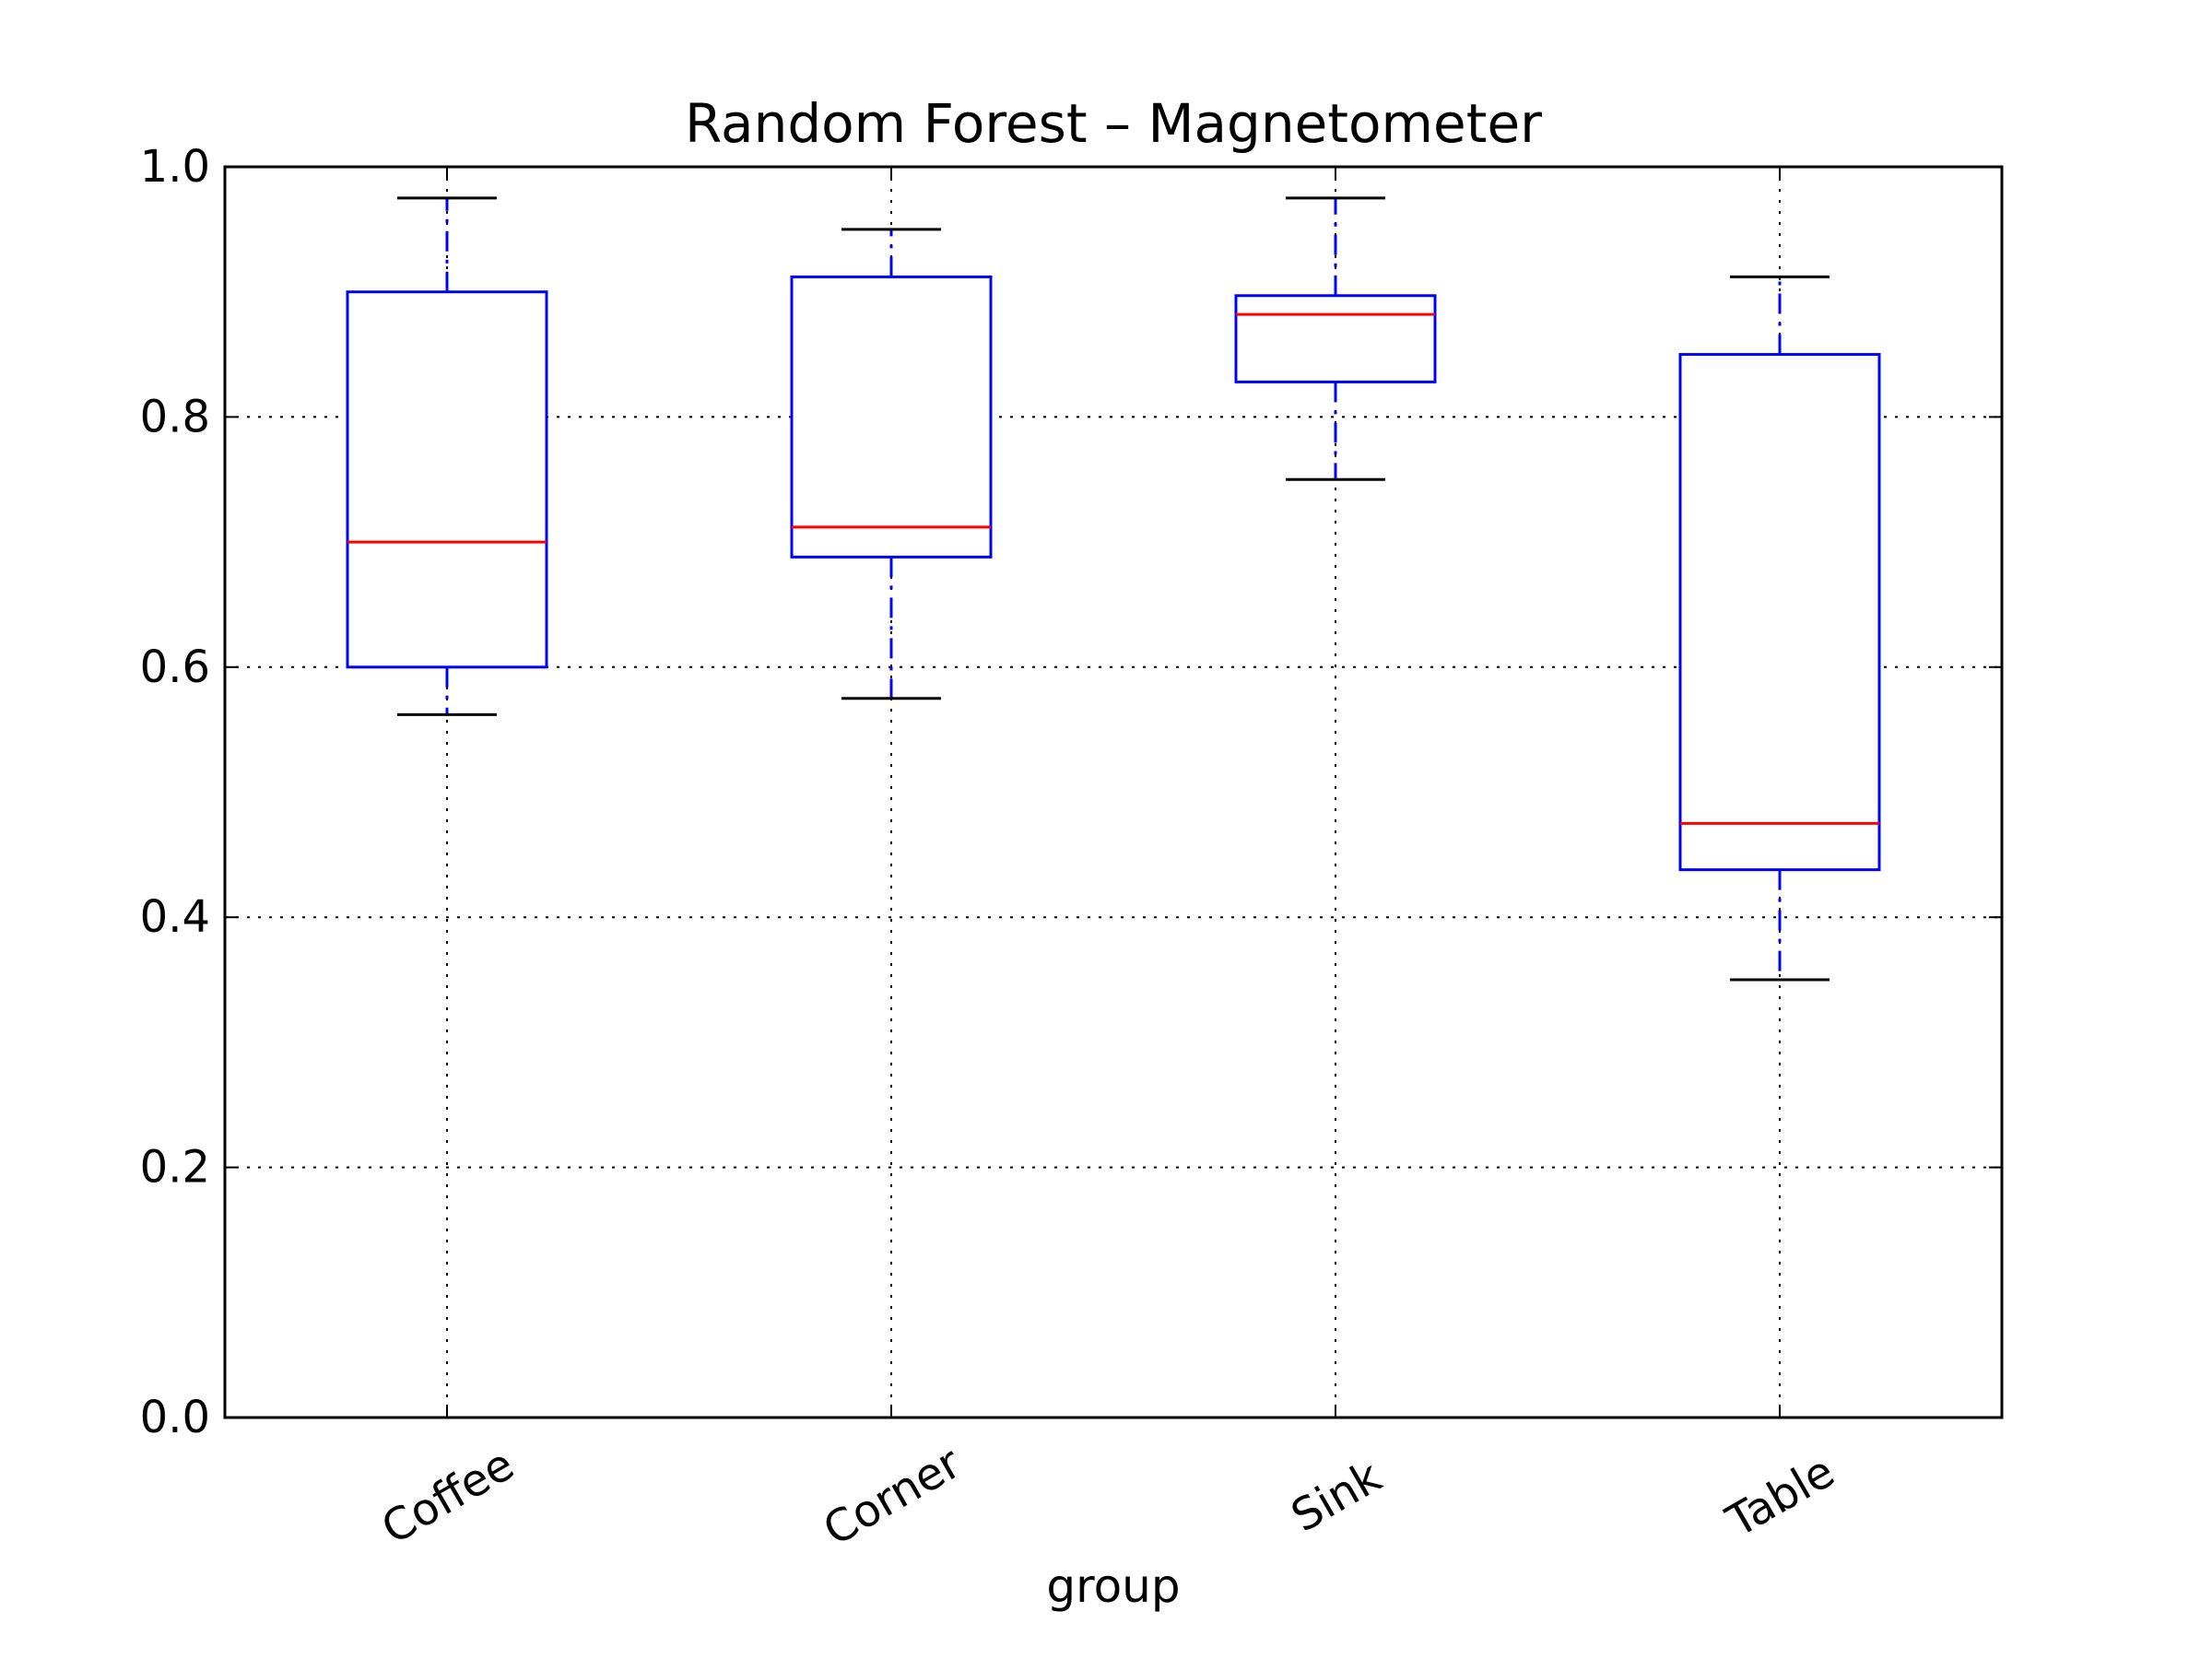  I want to click on y-tick-label: 0.4, so click(175, 917).